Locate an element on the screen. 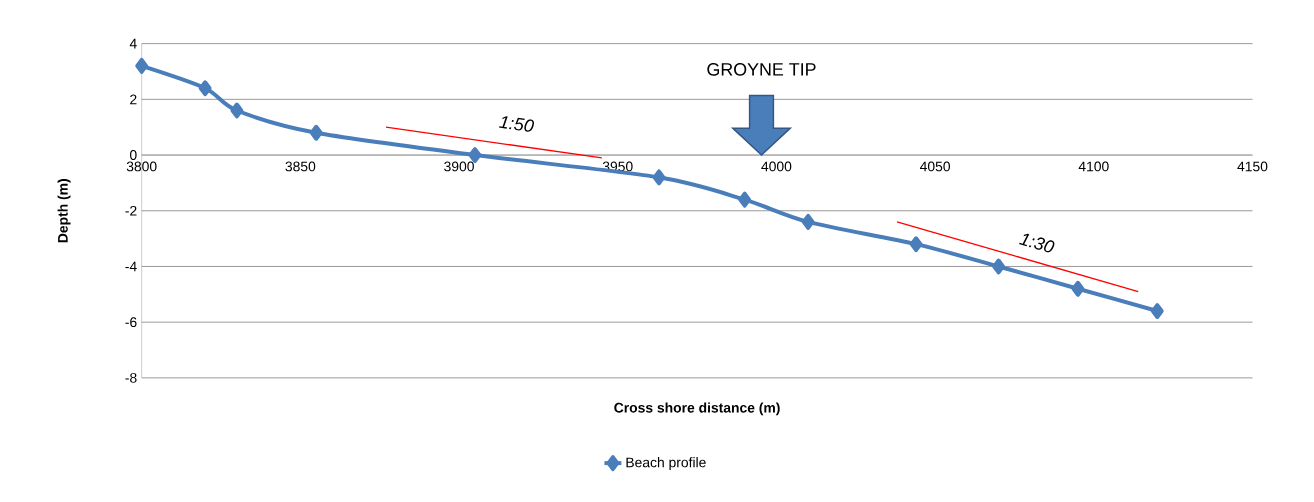 The image size is (1314, 502). x-tick-label: 4000 is located at coordinates (776, 166).